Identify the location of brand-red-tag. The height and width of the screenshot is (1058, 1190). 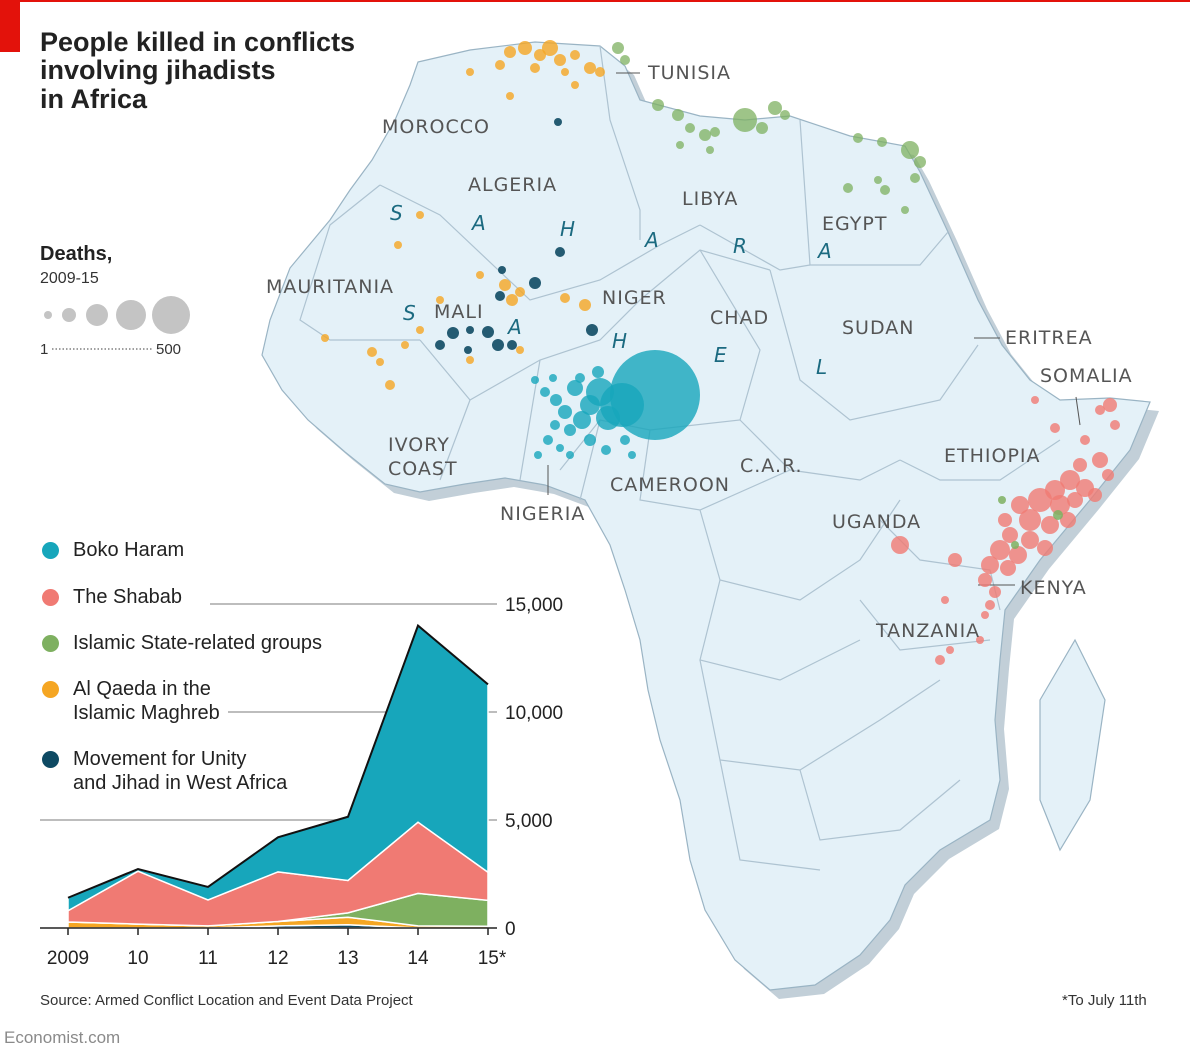
(10, 26).